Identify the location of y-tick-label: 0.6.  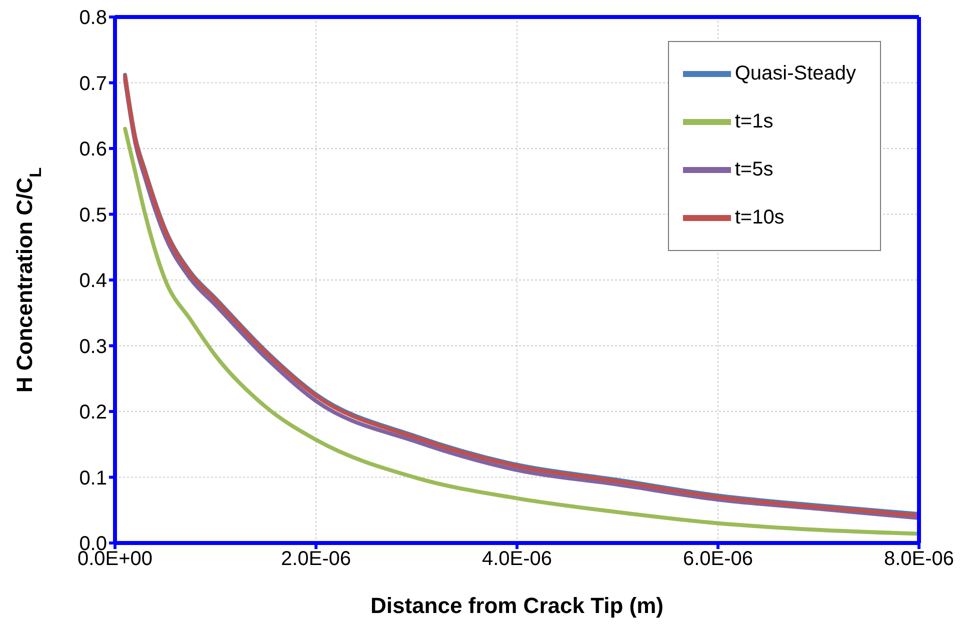
(93, 149).